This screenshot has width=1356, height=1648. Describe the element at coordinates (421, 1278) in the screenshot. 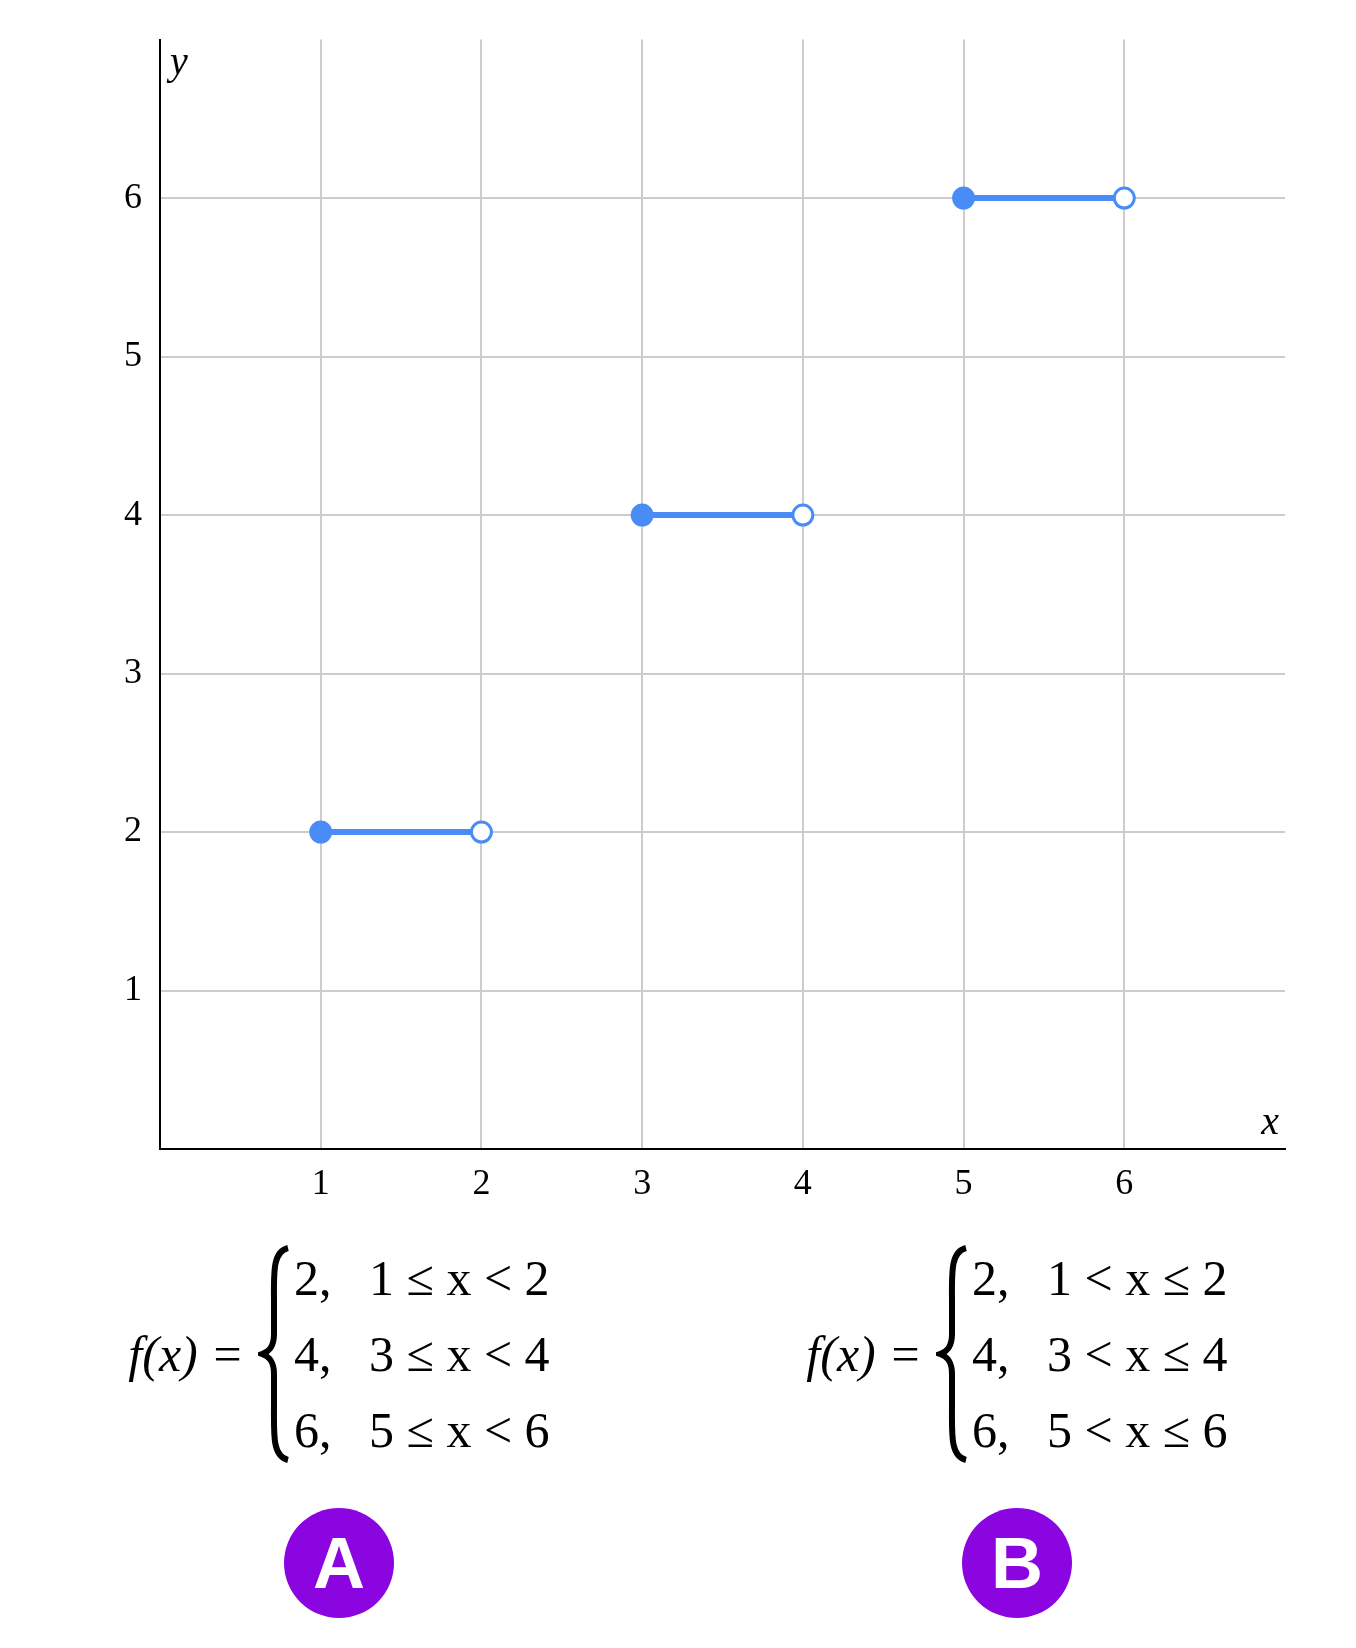

I see `text: 2, 1 ≤ x < 2` at that location.